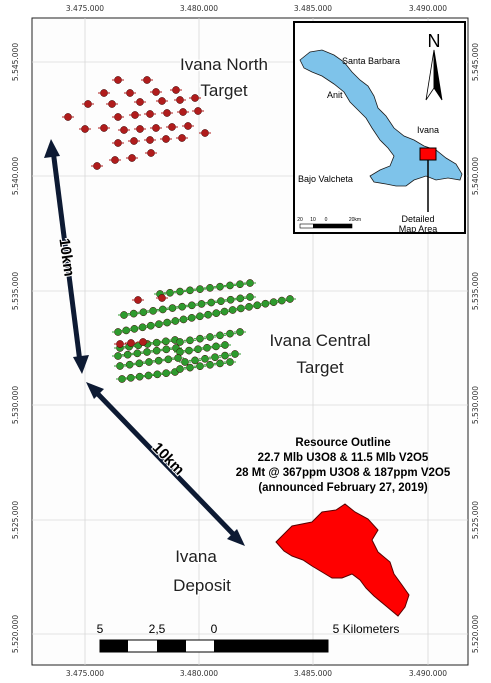  I want to click on inset-label-anit: Anit, so click(335, 95).